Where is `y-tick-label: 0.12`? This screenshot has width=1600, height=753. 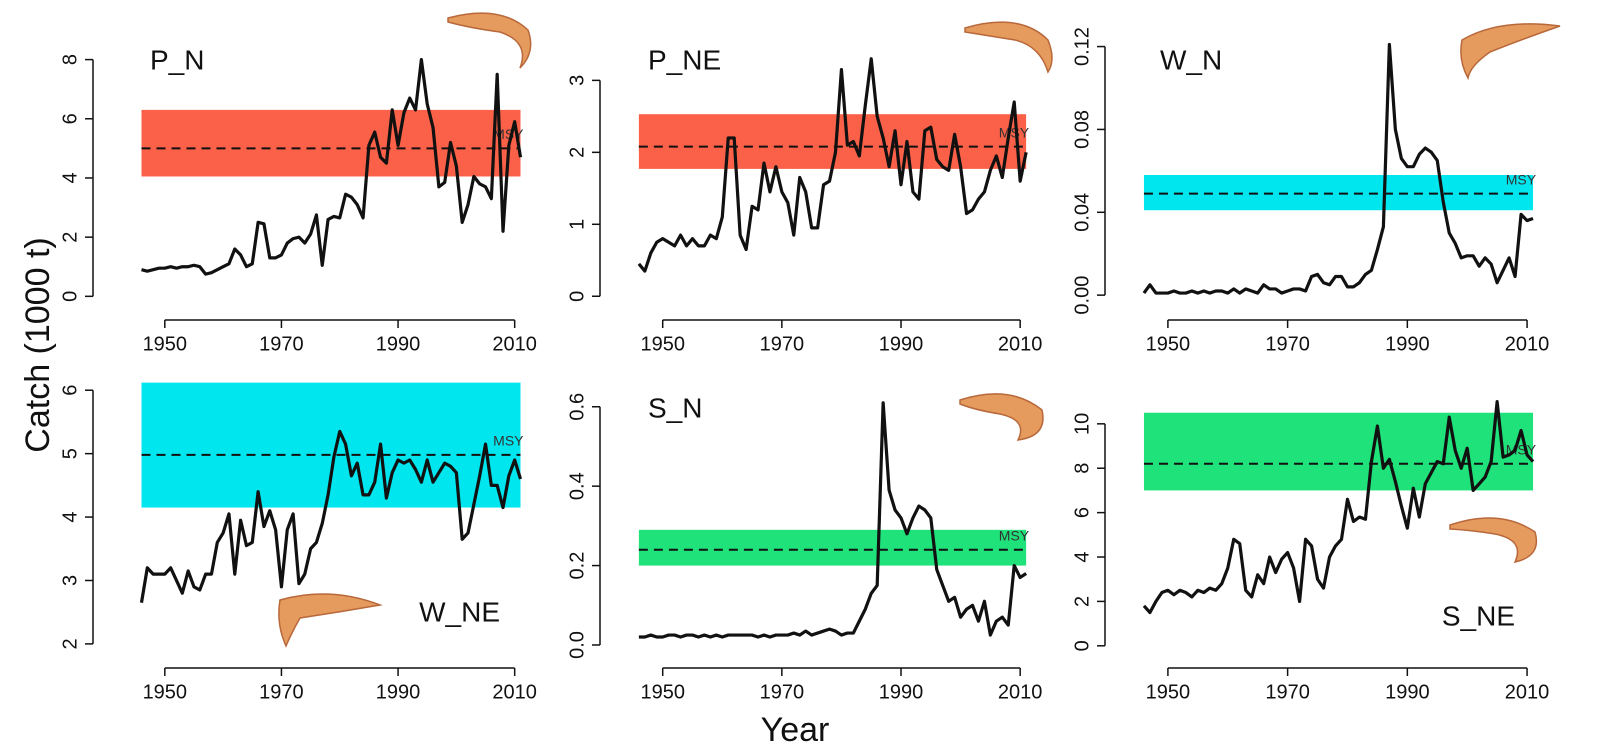
y-tick-label: 0.12 is located at coordinates (1082, 46).